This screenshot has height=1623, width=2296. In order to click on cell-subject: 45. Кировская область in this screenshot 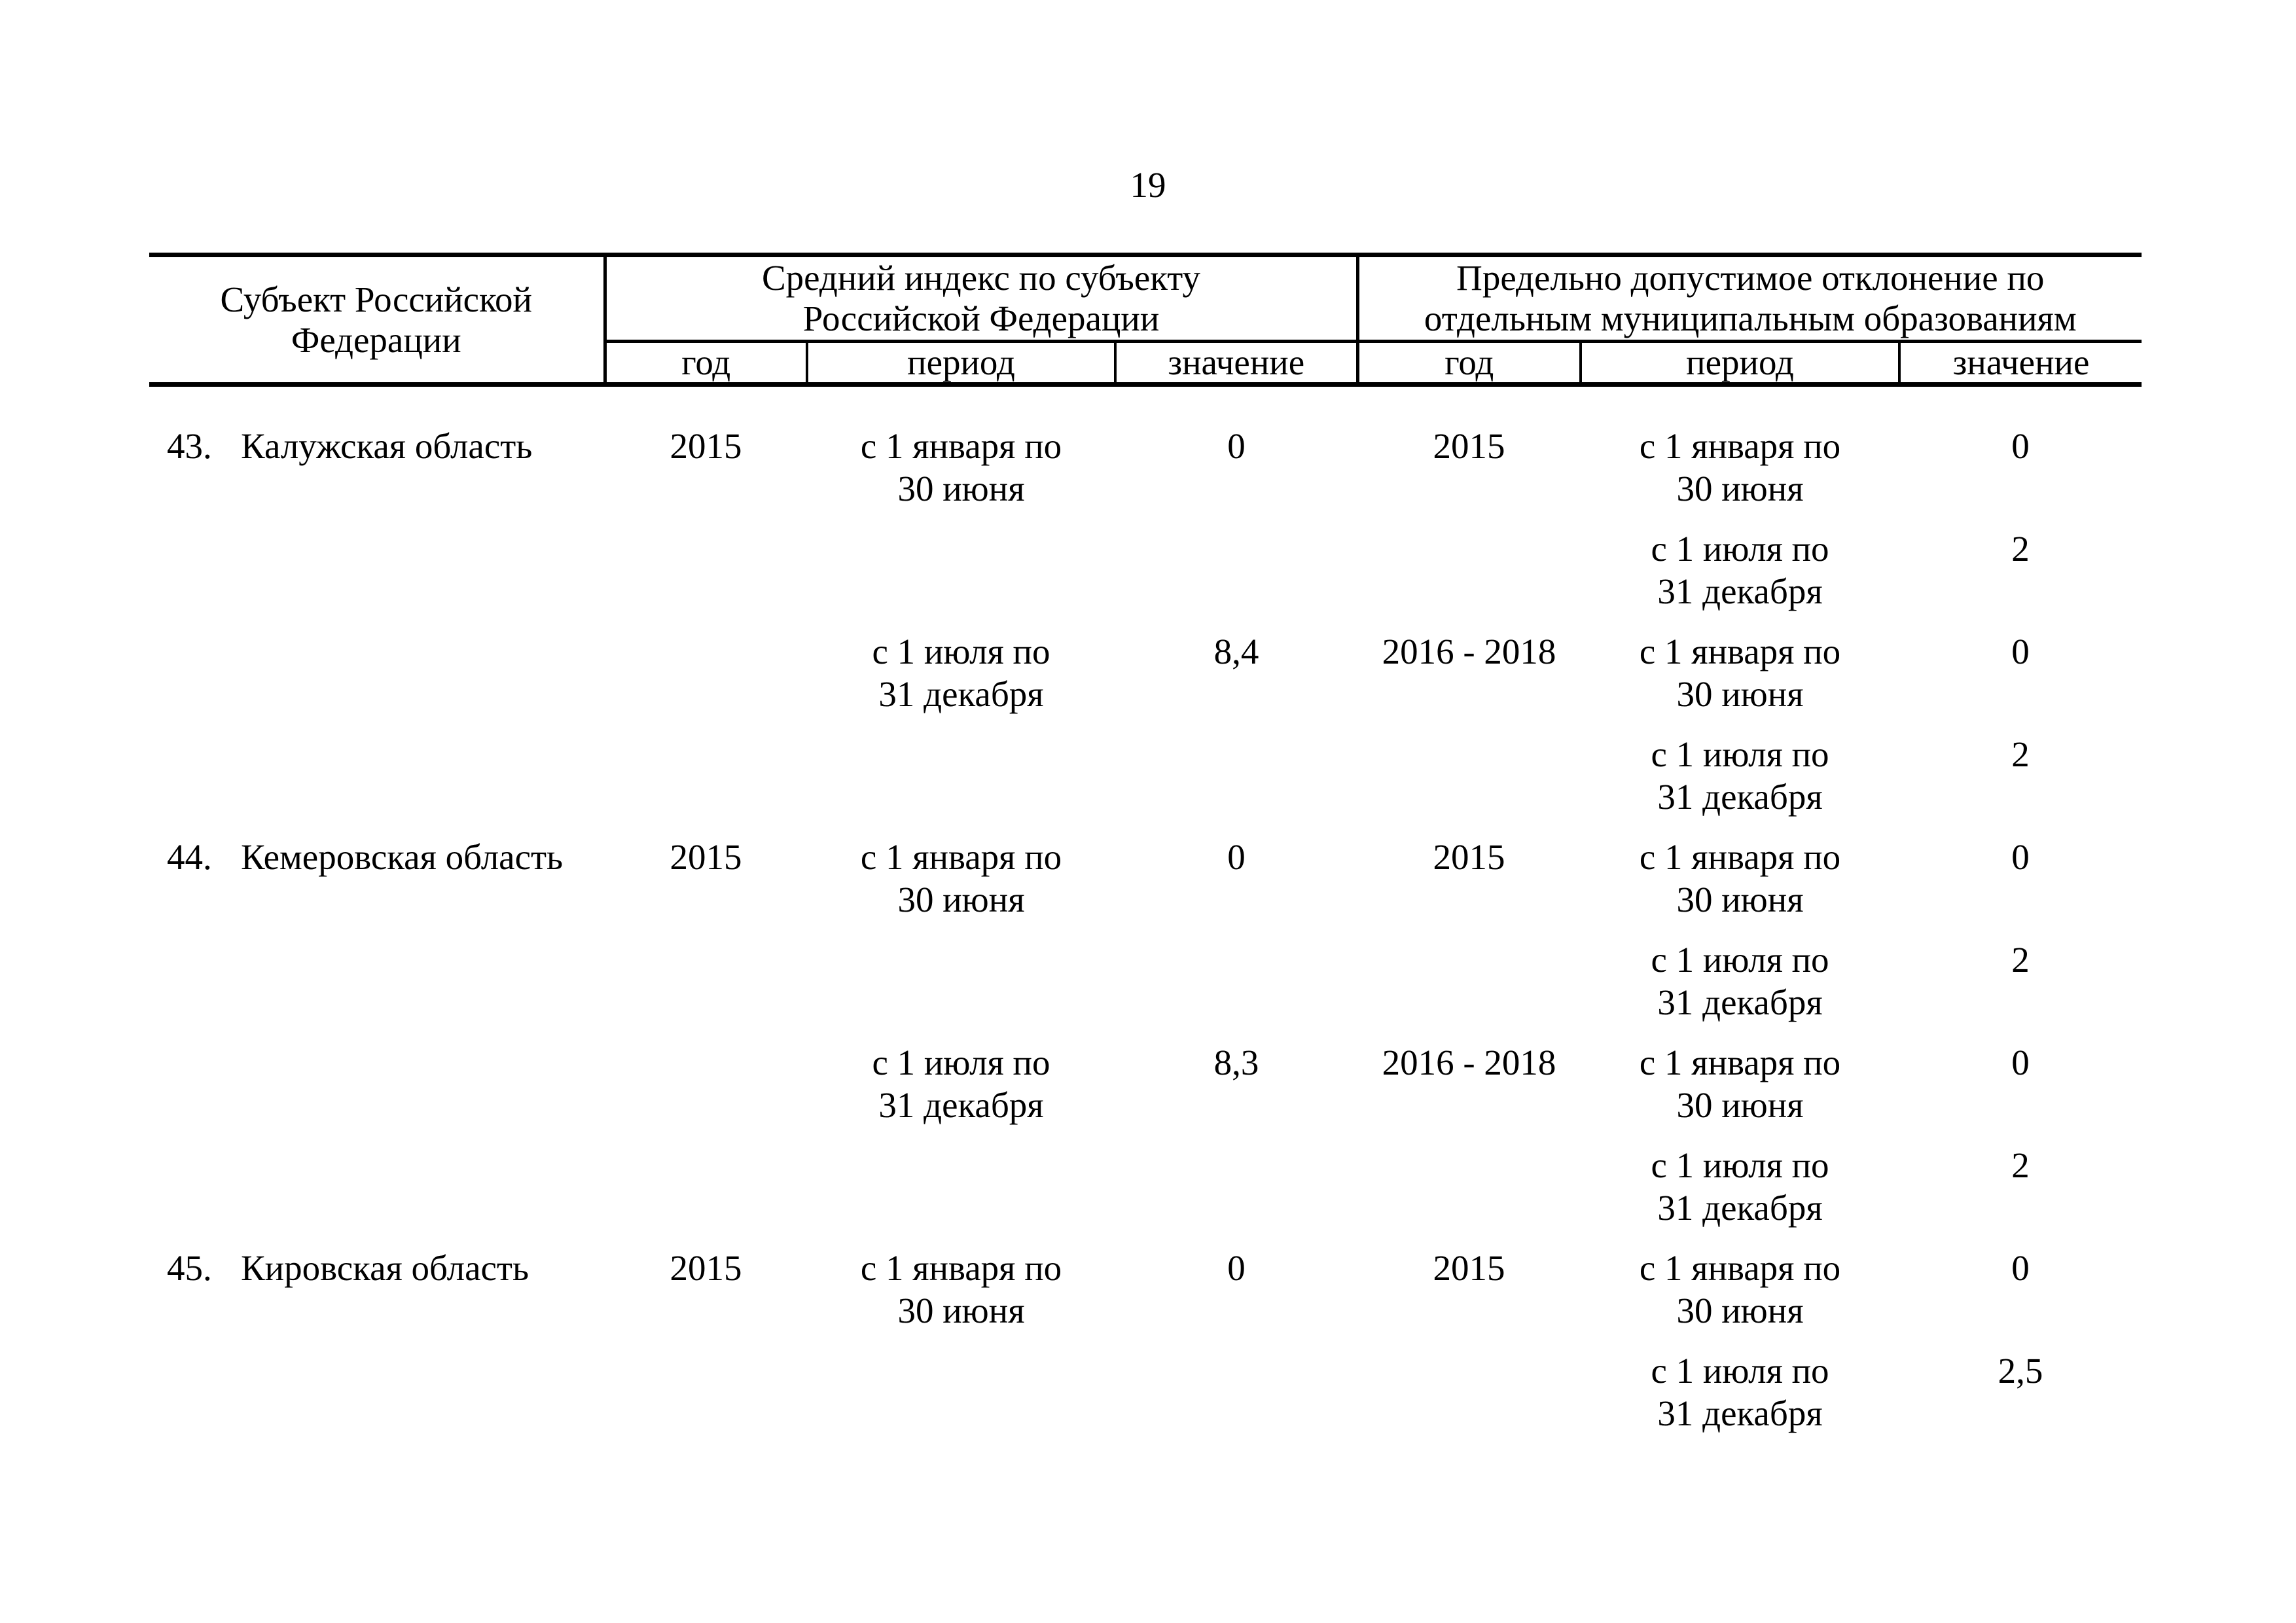, I will do `click(377, 1280)`.